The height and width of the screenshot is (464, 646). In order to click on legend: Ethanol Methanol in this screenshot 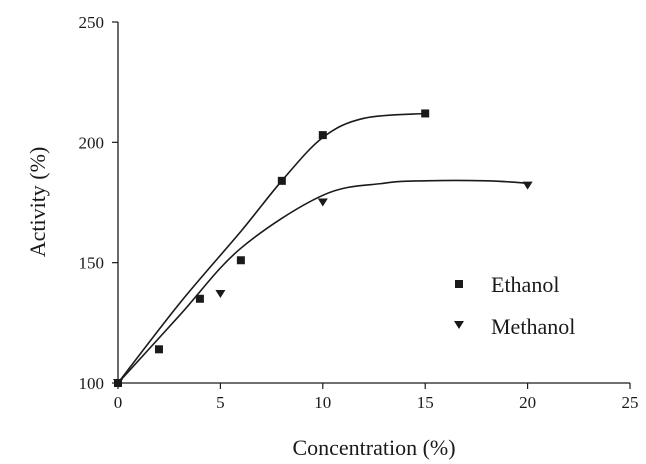, I will do `click(514, 305)`.